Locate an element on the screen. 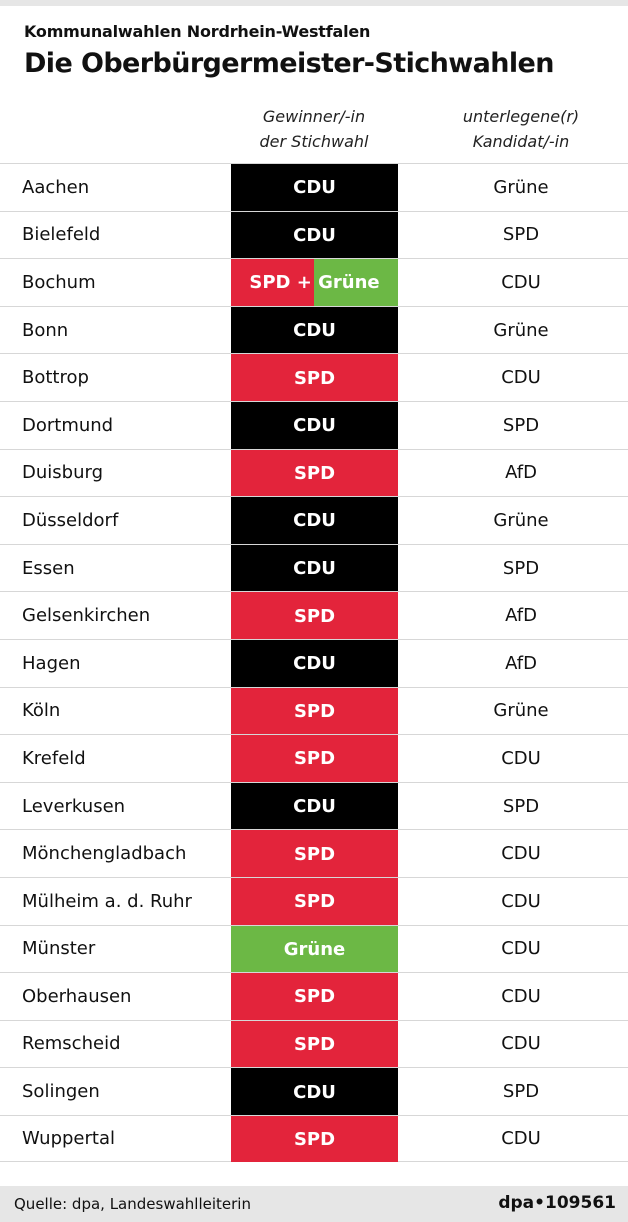 The width and height of the screenshot is (628, 1222). city-name: Bochum is located at coordinates (59, 282).